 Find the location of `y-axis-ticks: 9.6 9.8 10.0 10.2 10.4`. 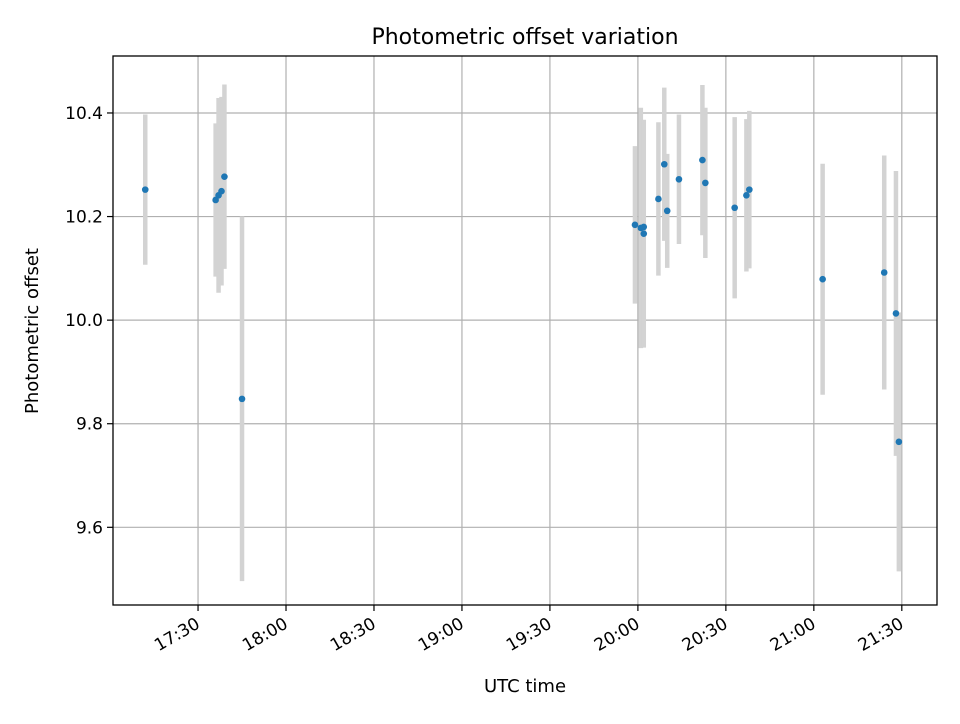

y-axis-ticks: 9.6 9.8 10.0 10.2 10.4 is located at coordinates (89, 321).